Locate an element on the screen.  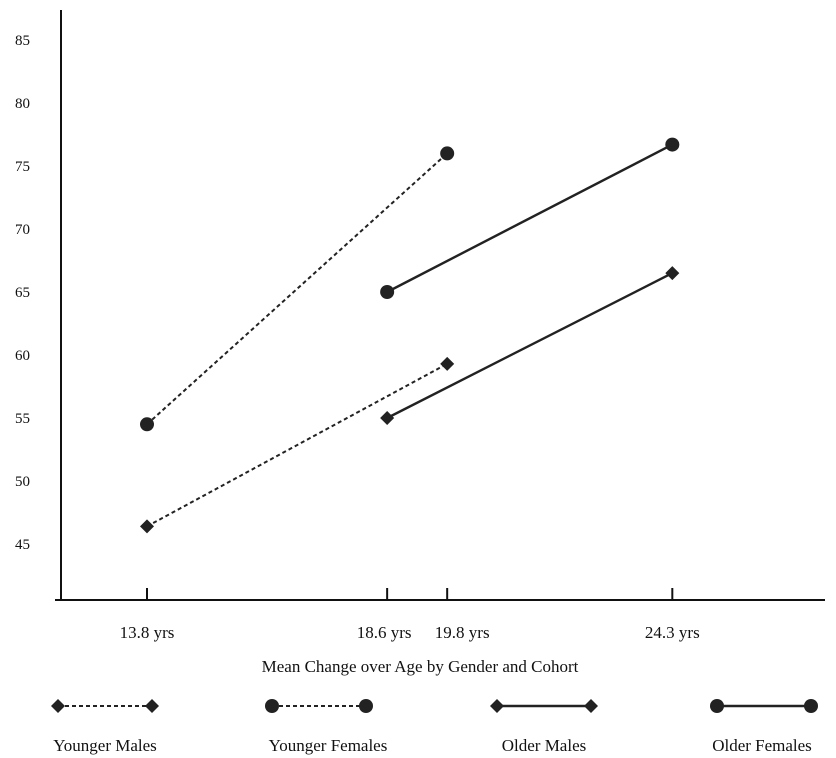
series-younger-males is located at coordinates (297, 445).